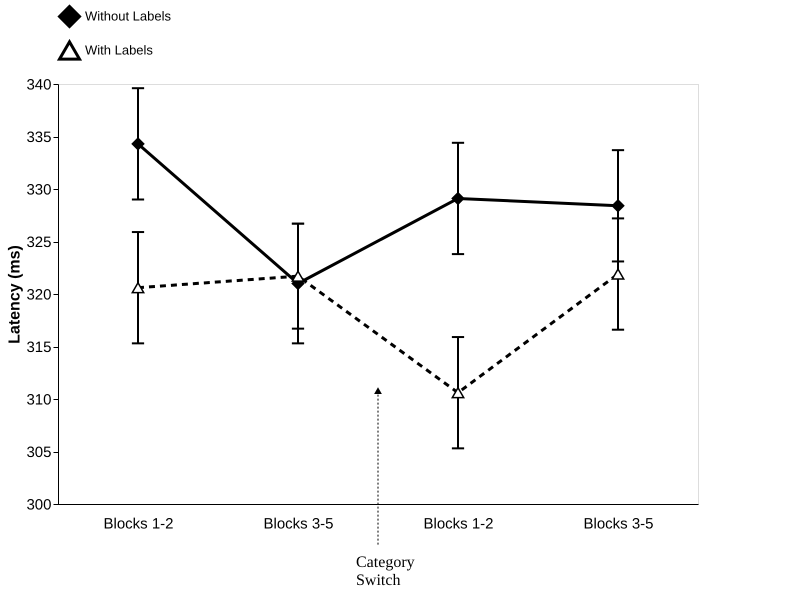 The image size is (797, 613). Describe the element at coordinates (39, 452) in the screenshot. I see `y-tick-label: 305` at that location.